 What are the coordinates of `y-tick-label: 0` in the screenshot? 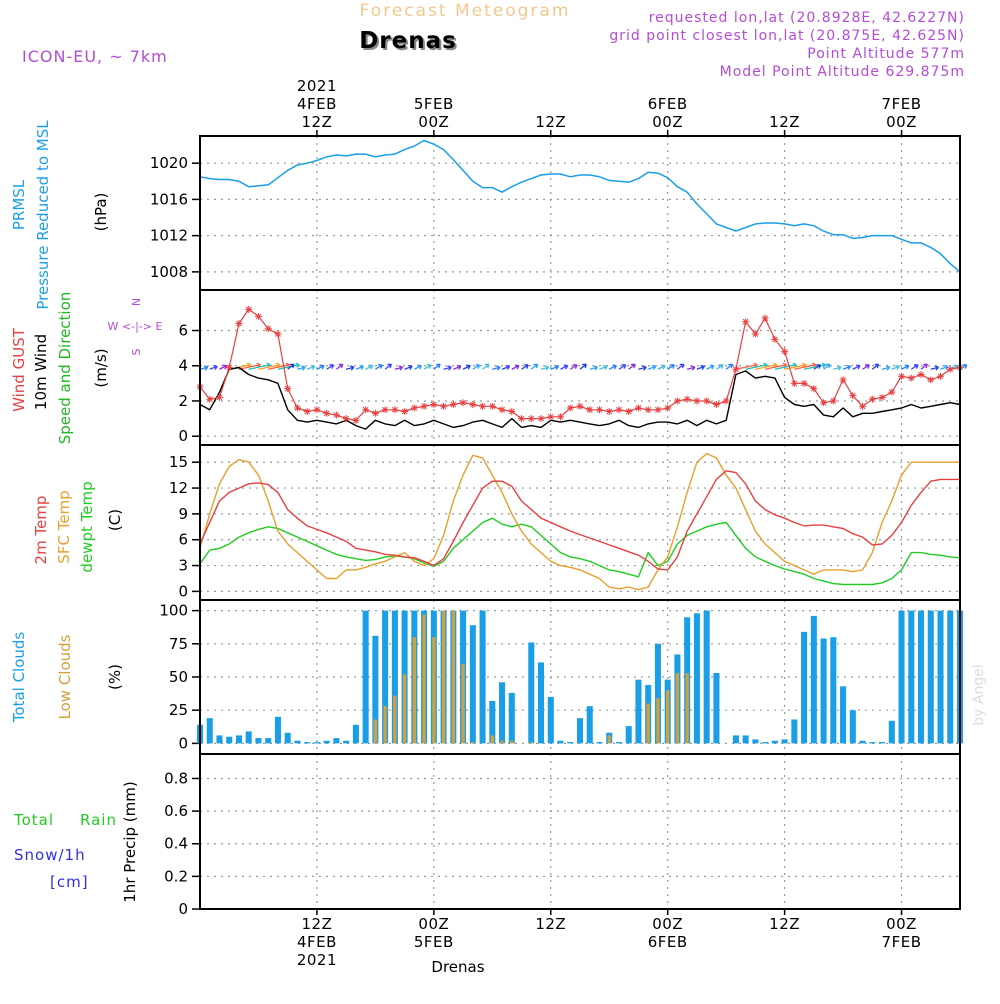 It's located at (183, 909).